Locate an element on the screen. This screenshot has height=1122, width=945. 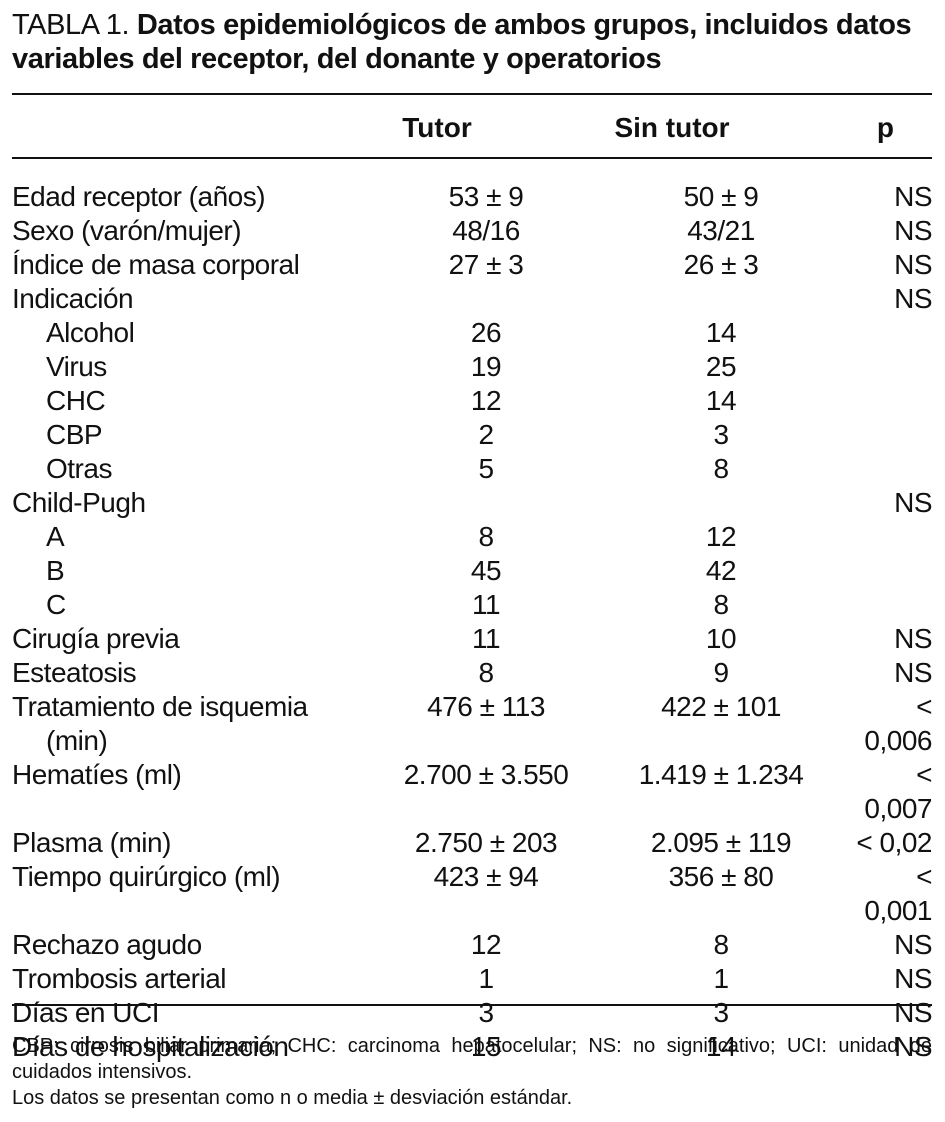
table-cell: 26 ± 3 is located at coordinates (721, 264).